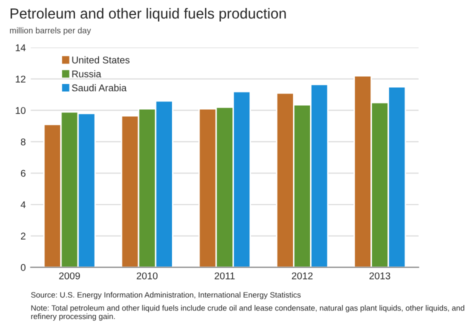  What do you see at coordinates (99, 88) in the screenshot?
I see `legend-label: Saudi Arabia` at bounding box center [99, 88].